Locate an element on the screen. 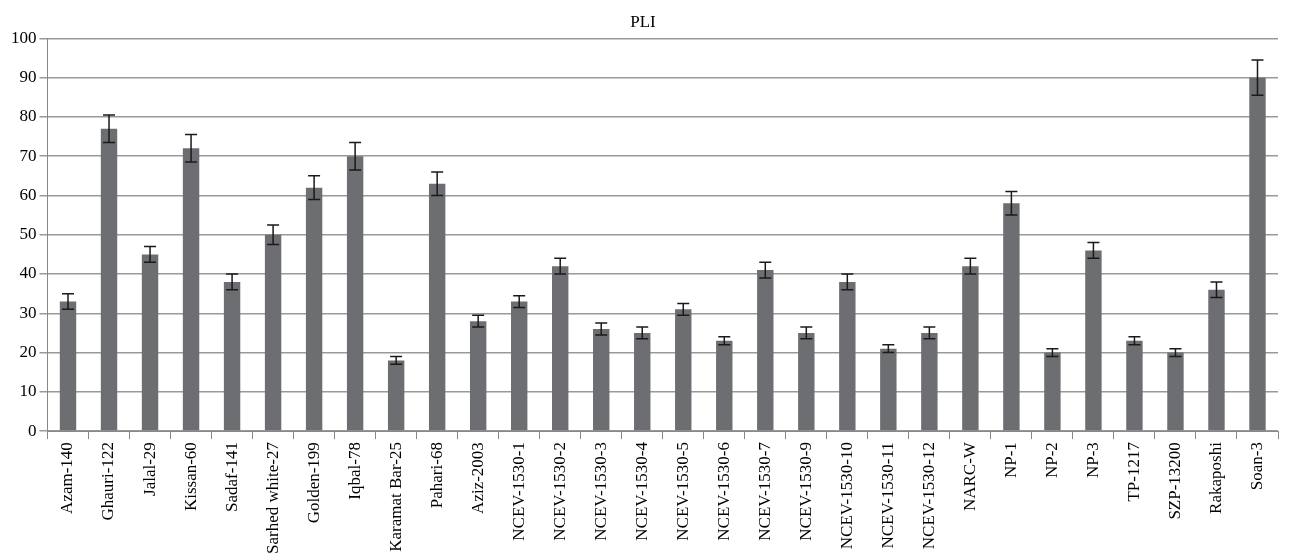 The image size is (1296, 557). x-tick-label: NCEV-1530-12 is located at coordinates (928, 496).